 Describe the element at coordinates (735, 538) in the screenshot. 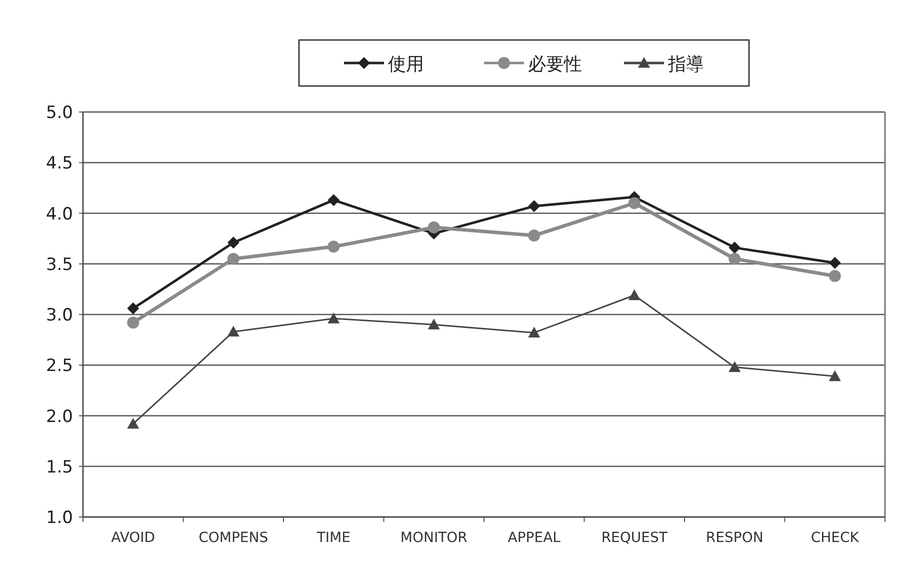

I see `x-tick-label: RESPON` at that location.